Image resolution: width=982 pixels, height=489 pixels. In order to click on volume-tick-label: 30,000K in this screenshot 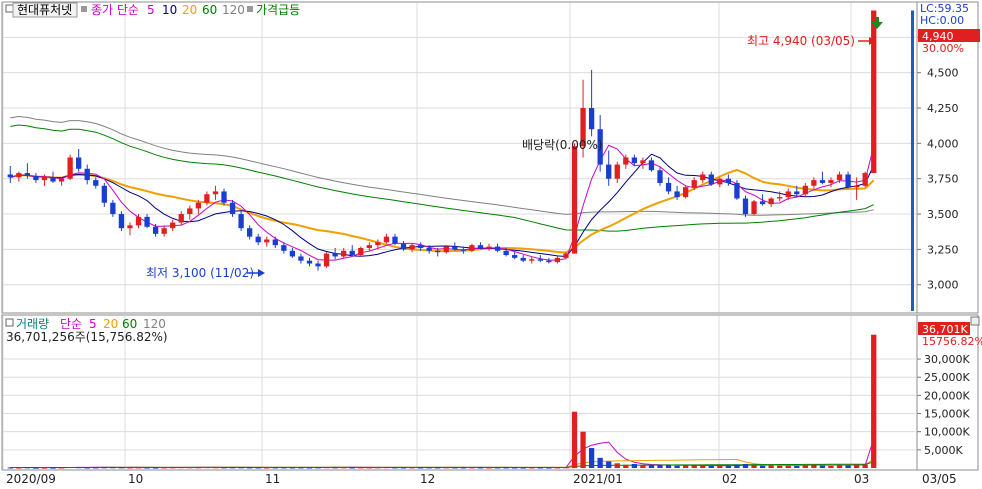, I will do `click(947, 359)`.